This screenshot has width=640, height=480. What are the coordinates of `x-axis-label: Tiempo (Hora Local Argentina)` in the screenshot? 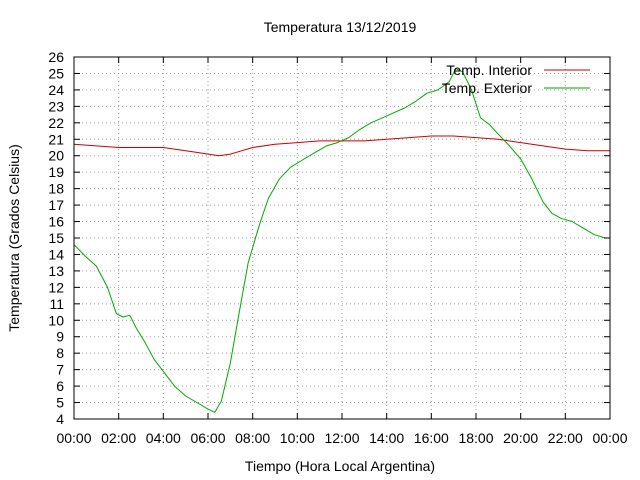 It's located at (340, 466).